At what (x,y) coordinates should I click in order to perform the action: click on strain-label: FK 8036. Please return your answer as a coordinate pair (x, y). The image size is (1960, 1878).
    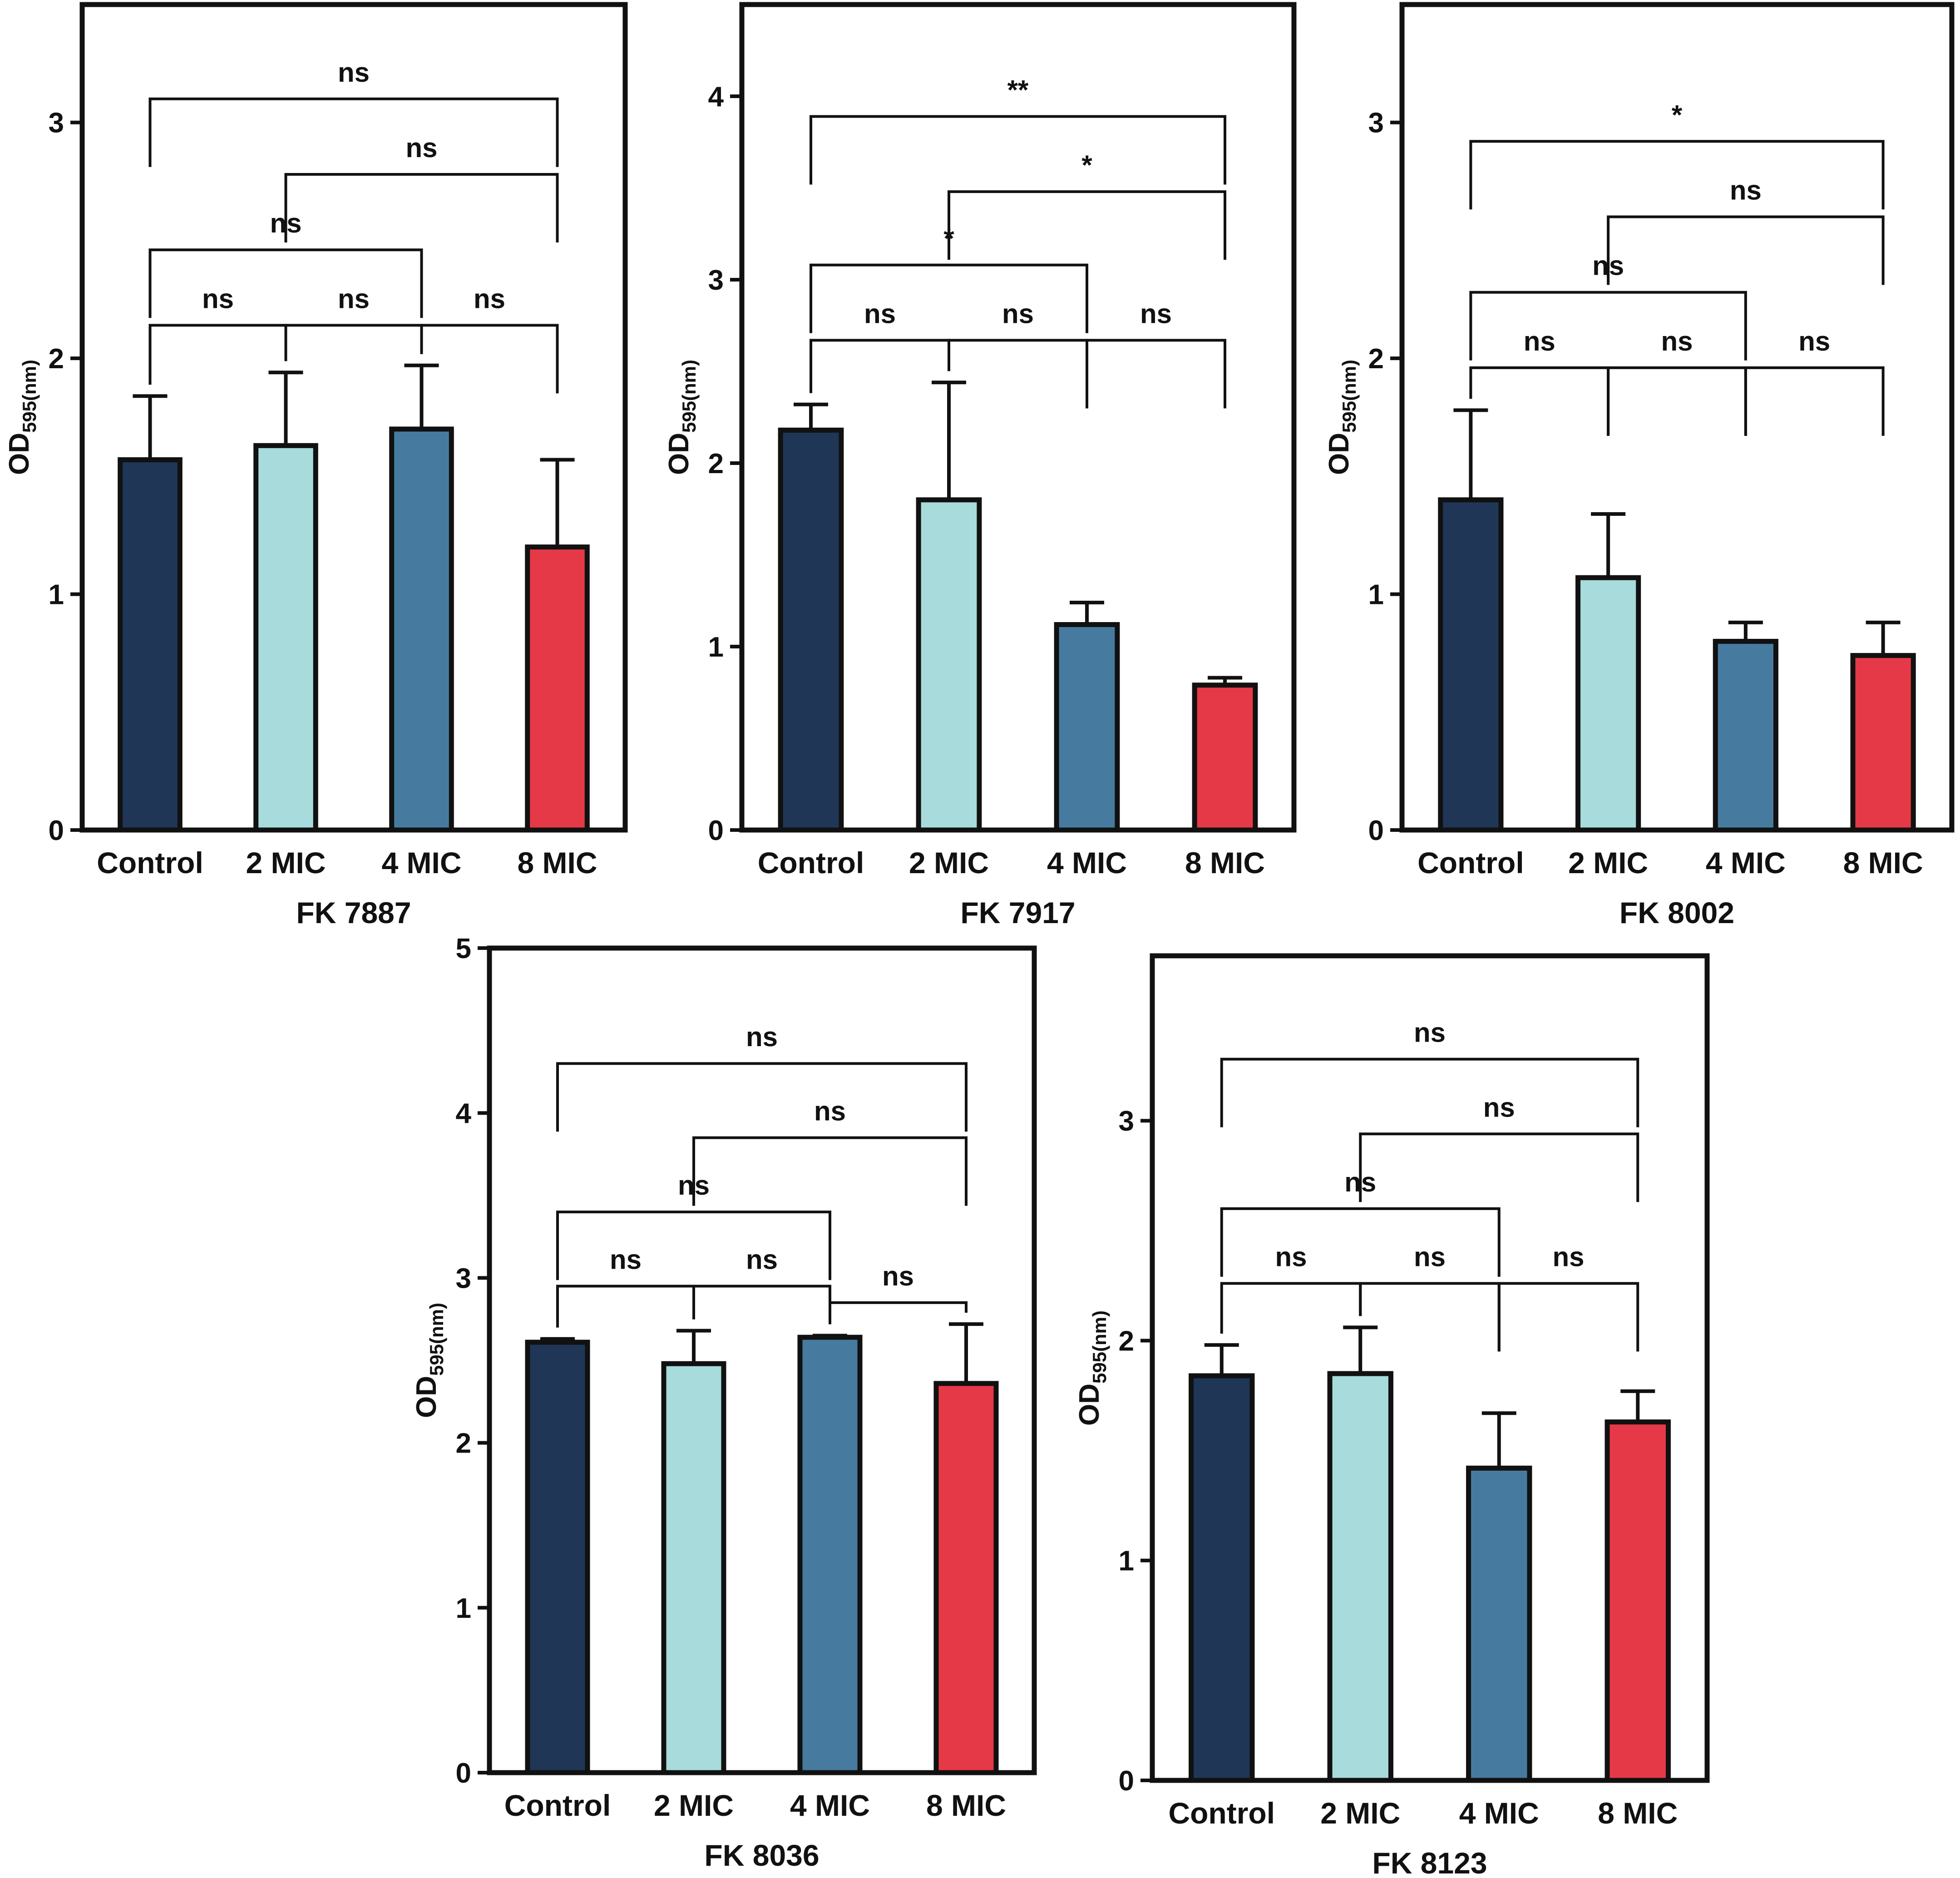
    Looking at the image, I should click on (761, 1855).